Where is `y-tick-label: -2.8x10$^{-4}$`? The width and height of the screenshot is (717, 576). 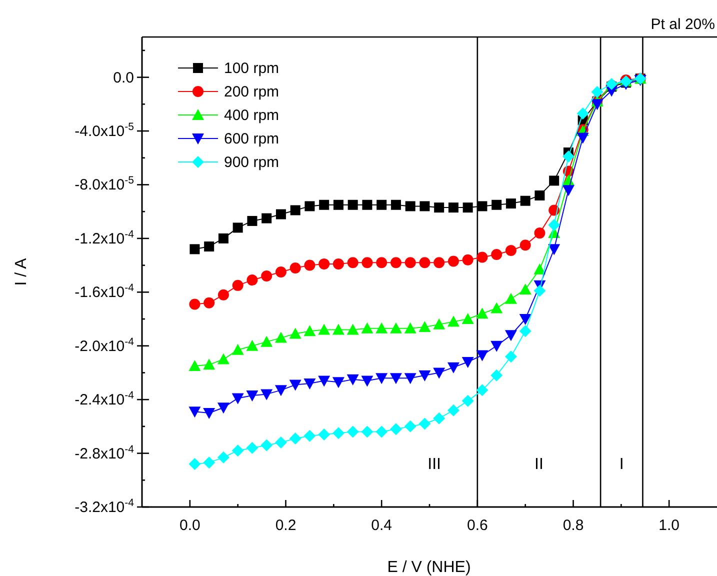
y-tick-label: -2.8x10$^{-4}$ is located at coordinates (104, 452).